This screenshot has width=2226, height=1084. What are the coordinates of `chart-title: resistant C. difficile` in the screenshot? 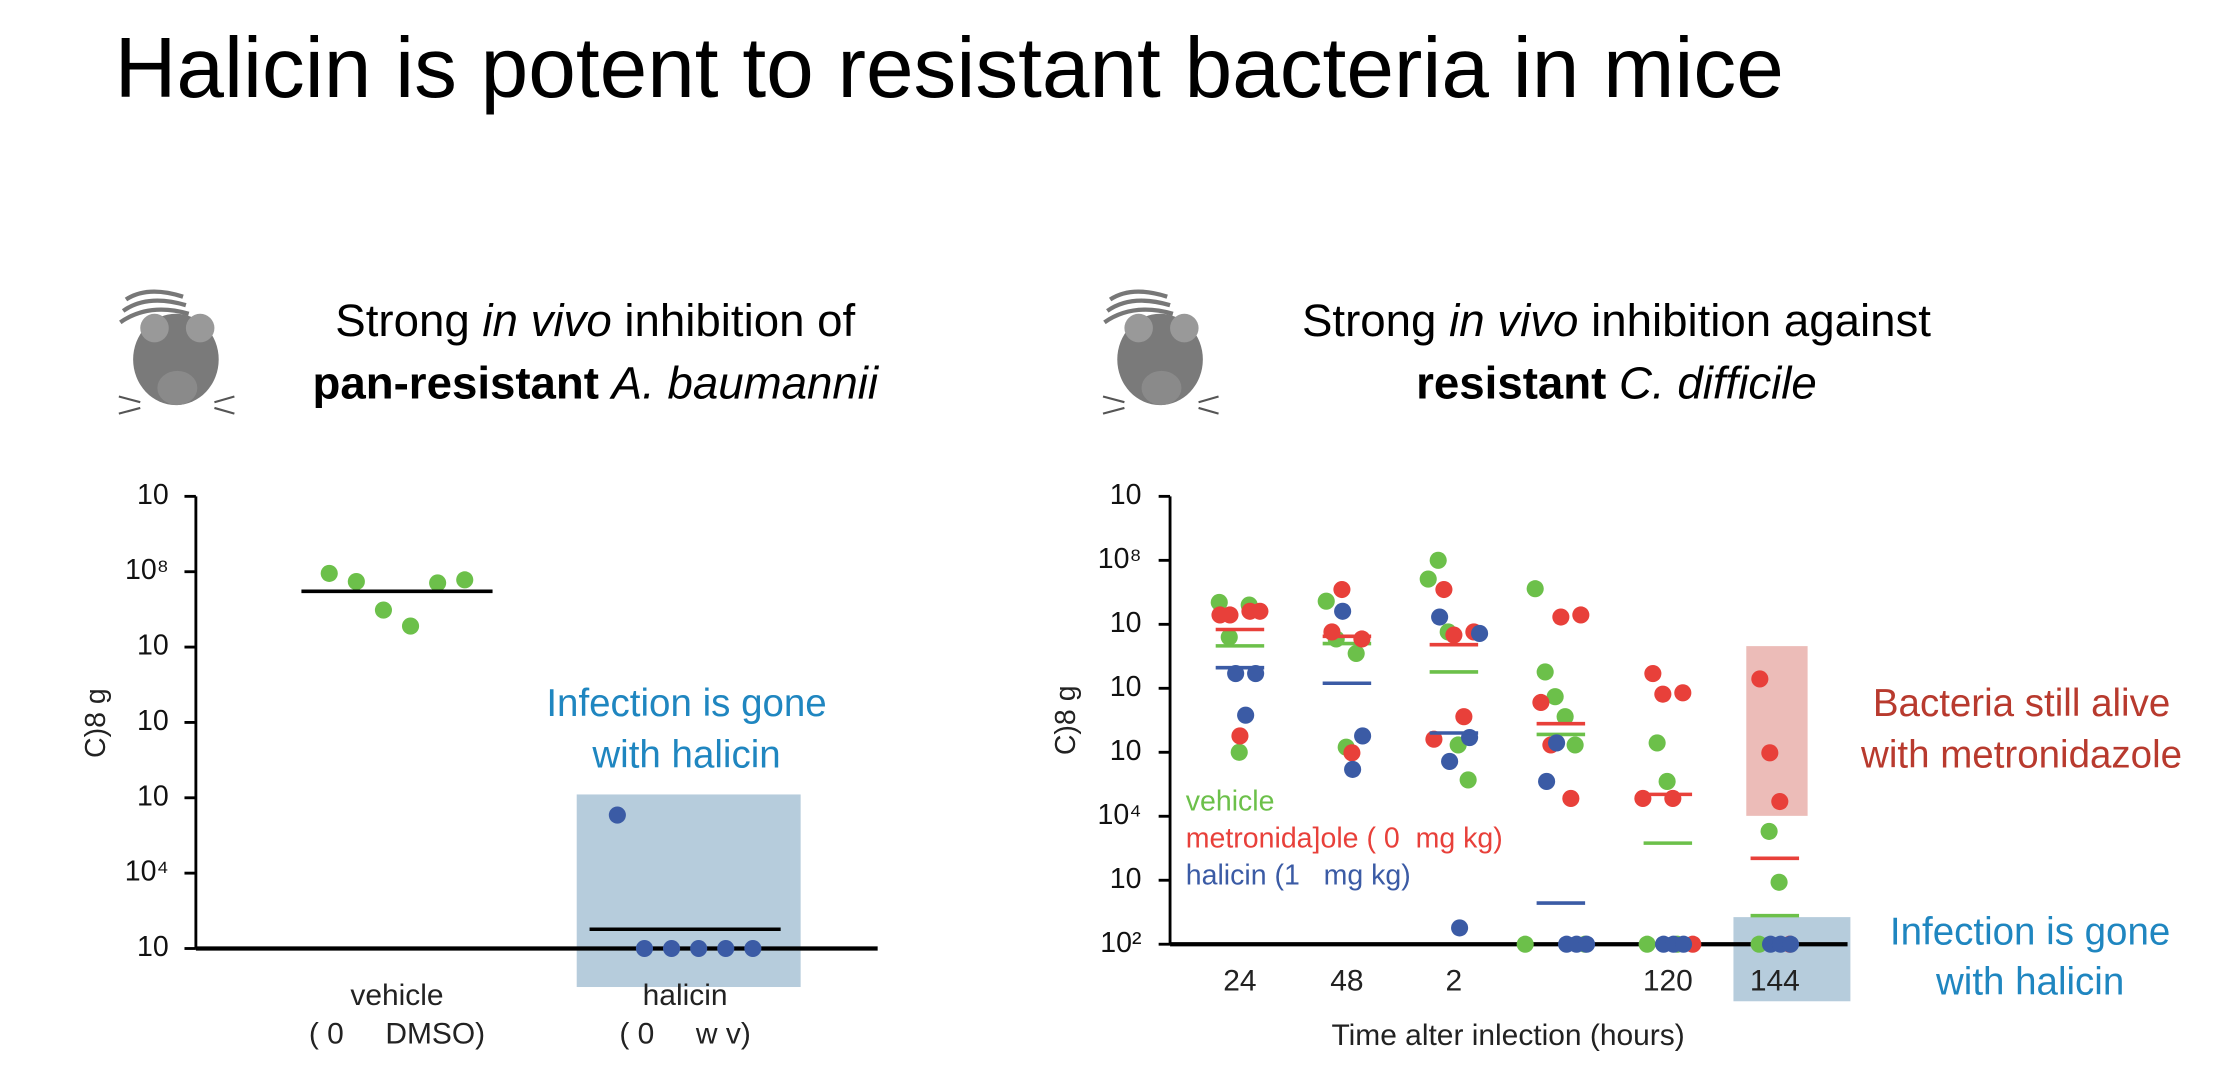 It's located at (1616, 383).